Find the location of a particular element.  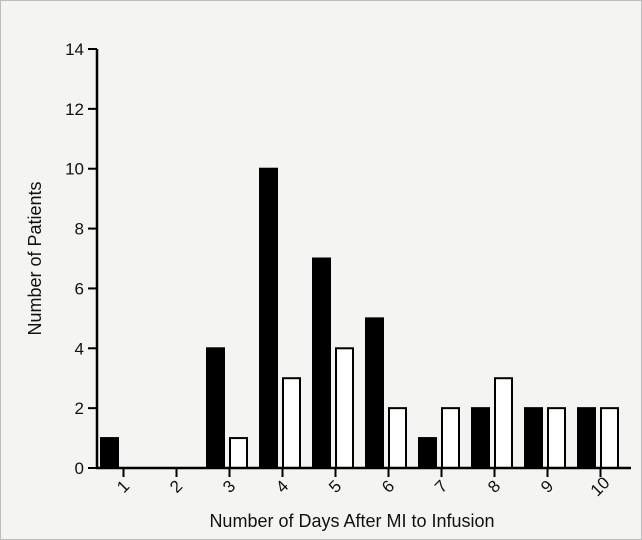

x-tick-label-1: 1 is located at coordinates (123, 487).